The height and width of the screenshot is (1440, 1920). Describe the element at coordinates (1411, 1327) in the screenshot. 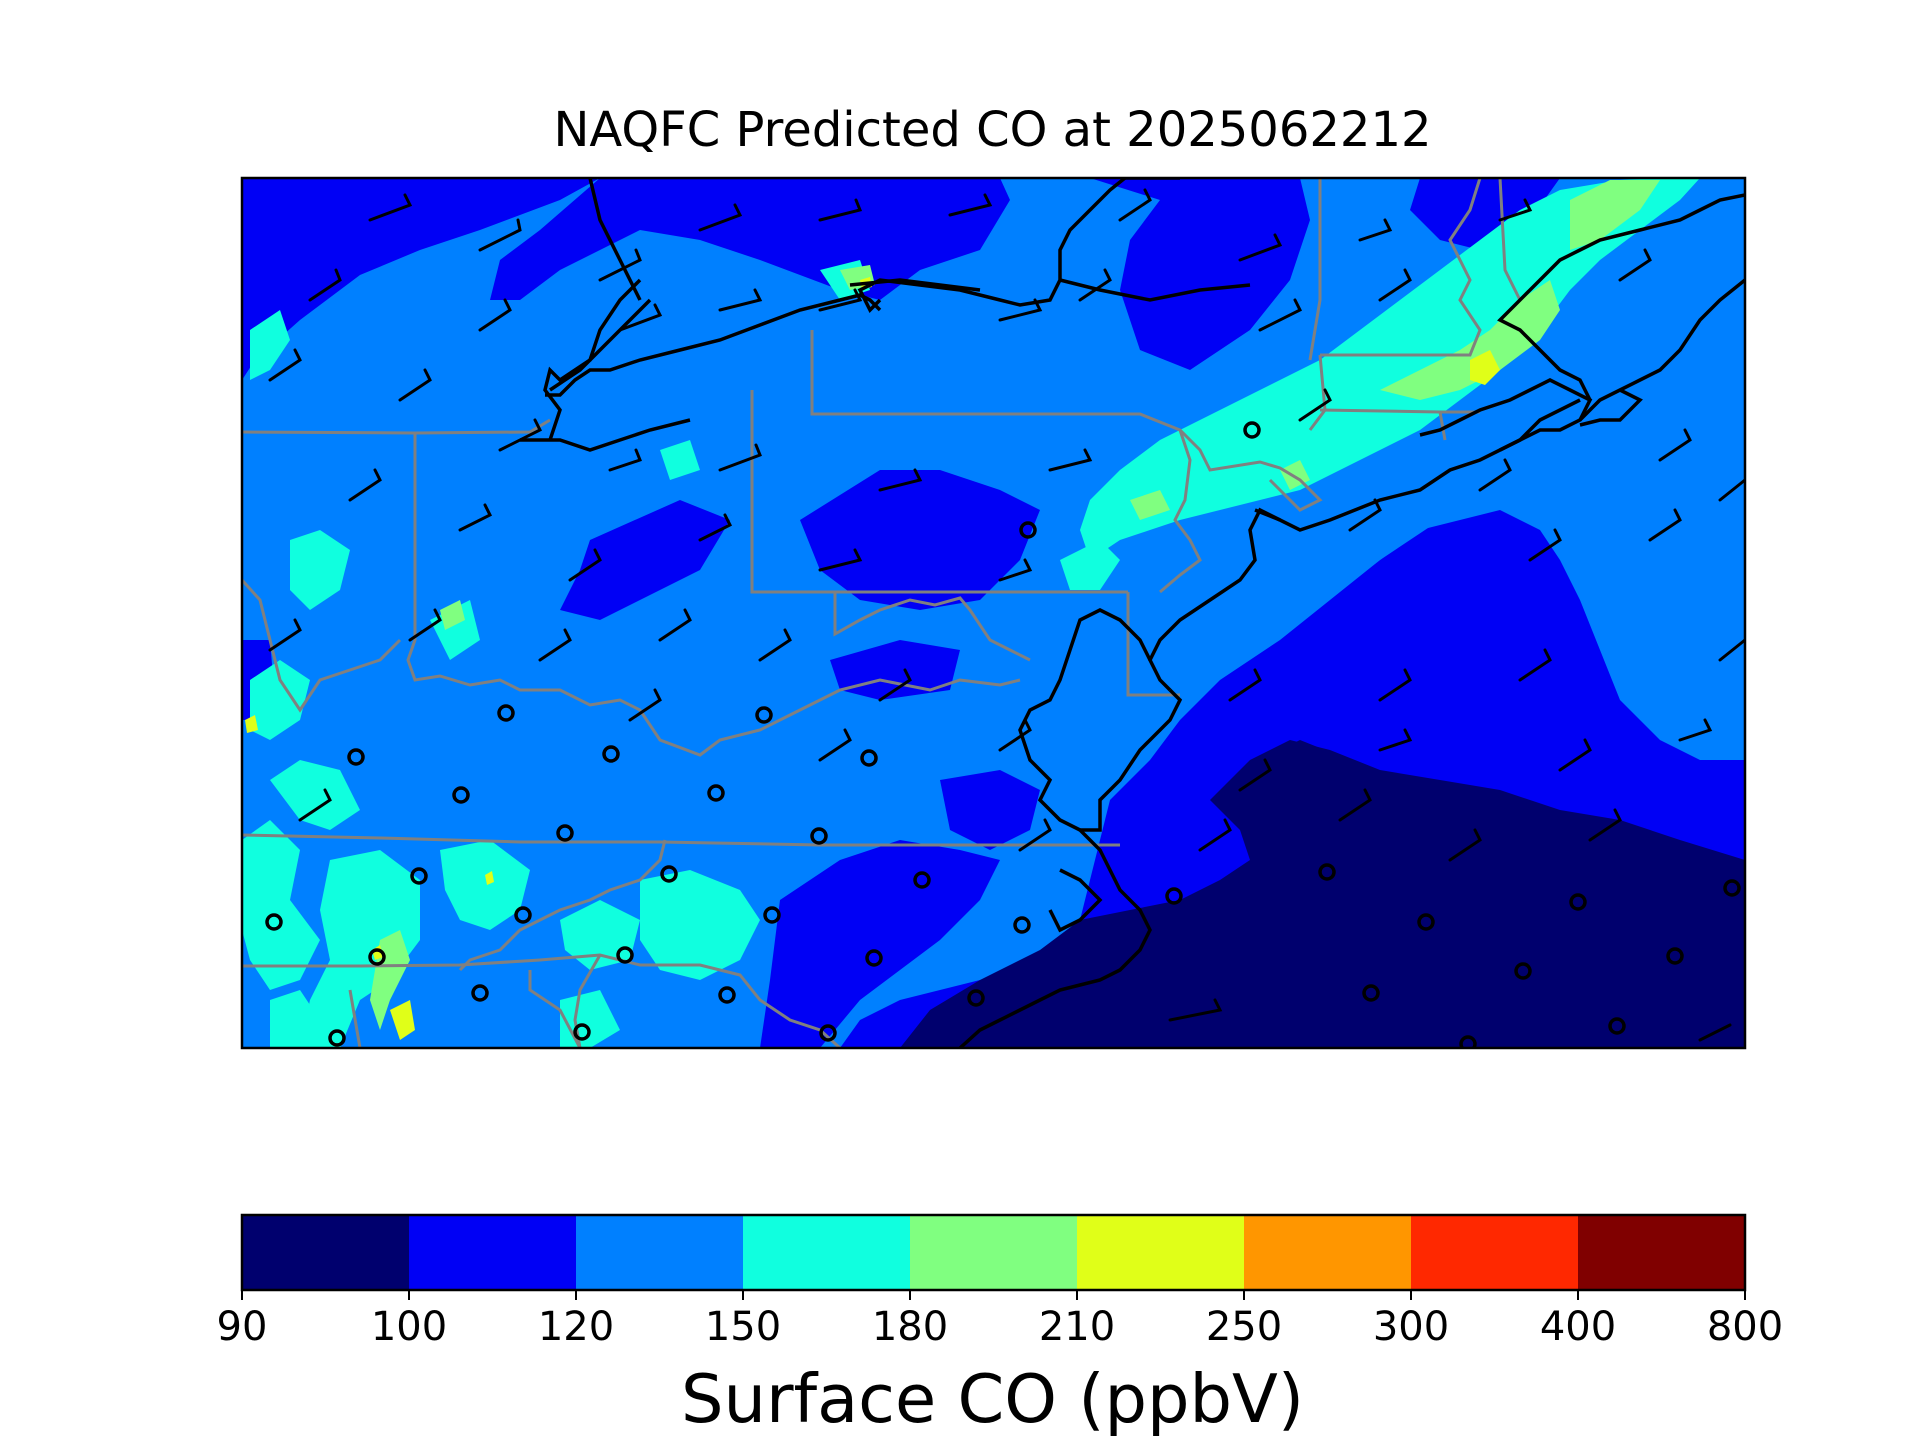

I see `colorbar-tick-label: 300` at that location.